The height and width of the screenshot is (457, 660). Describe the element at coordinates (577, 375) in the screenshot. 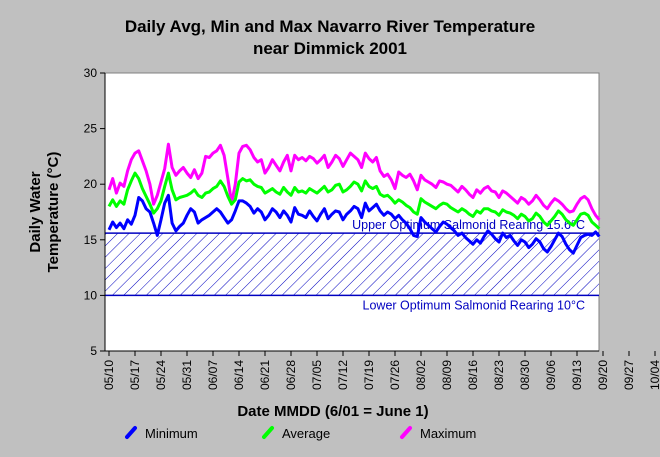

I see `x-tick-label: 09/13` at that location.